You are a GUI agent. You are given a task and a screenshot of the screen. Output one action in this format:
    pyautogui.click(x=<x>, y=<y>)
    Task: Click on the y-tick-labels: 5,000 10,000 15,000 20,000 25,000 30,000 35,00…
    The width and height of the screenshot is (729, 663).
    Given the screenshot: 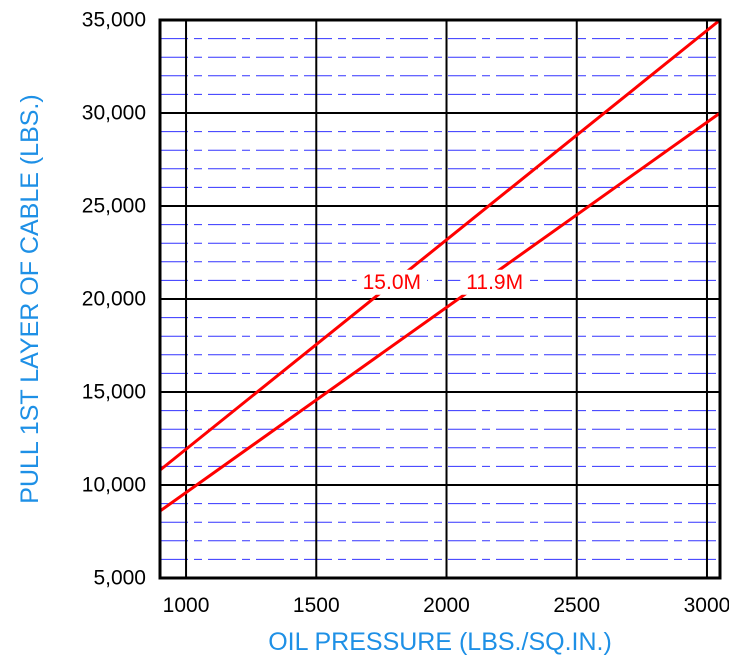 What is the action you would take?
    pyautogui.click(x=114, y=299)
    